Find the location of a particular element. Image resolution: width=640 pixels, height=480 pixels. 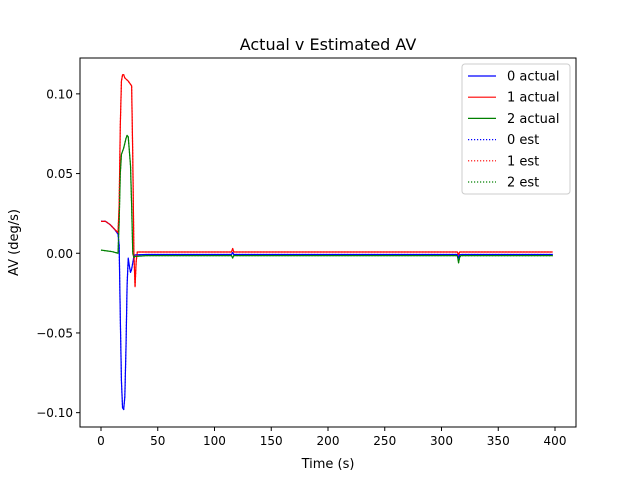

y-tick-label: −0.10 is located at coordinates (54, 413).